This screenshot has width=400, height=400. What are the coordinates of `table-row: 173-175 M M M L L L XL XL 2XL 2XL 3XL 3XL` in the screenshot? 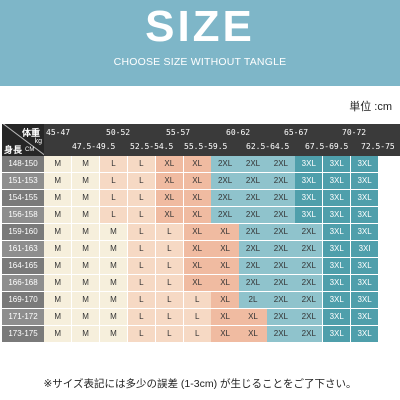 It's located at (201, 334).